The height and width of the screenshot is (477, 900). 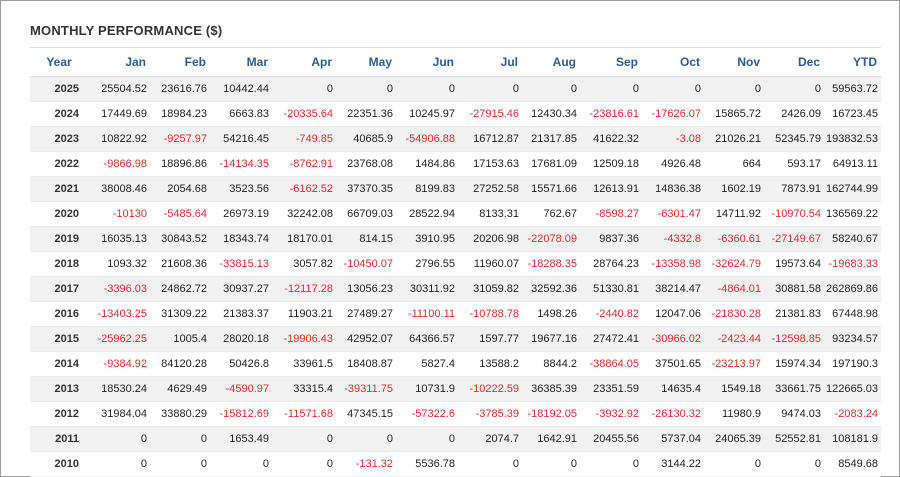 I want to click on month-cell: 1653.49, so click(x=241, y=439).